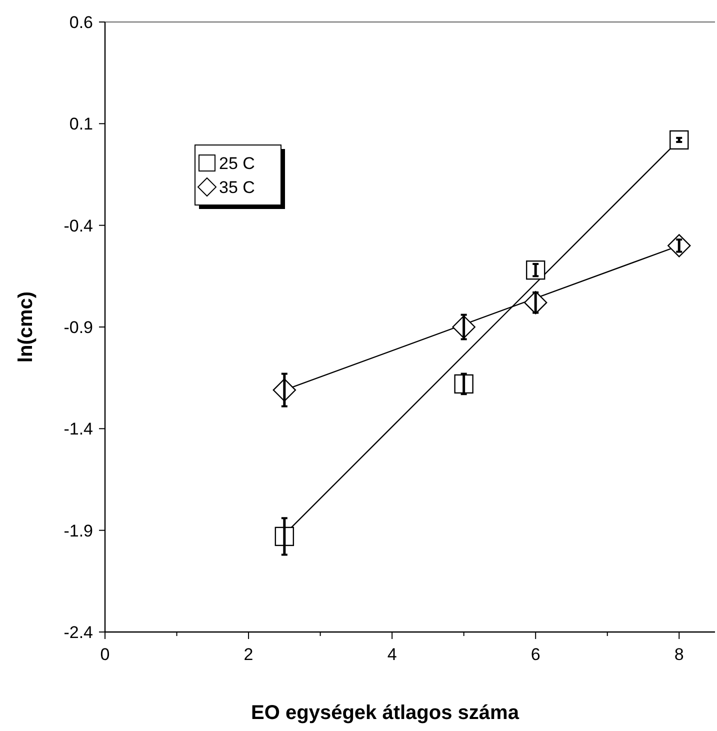 This screenshot has width=717, height=731. What do you see at coordinates (78, 429) in the screenshot?
I see `y-tick-label: -1.4` at bounding box center [78, 429].